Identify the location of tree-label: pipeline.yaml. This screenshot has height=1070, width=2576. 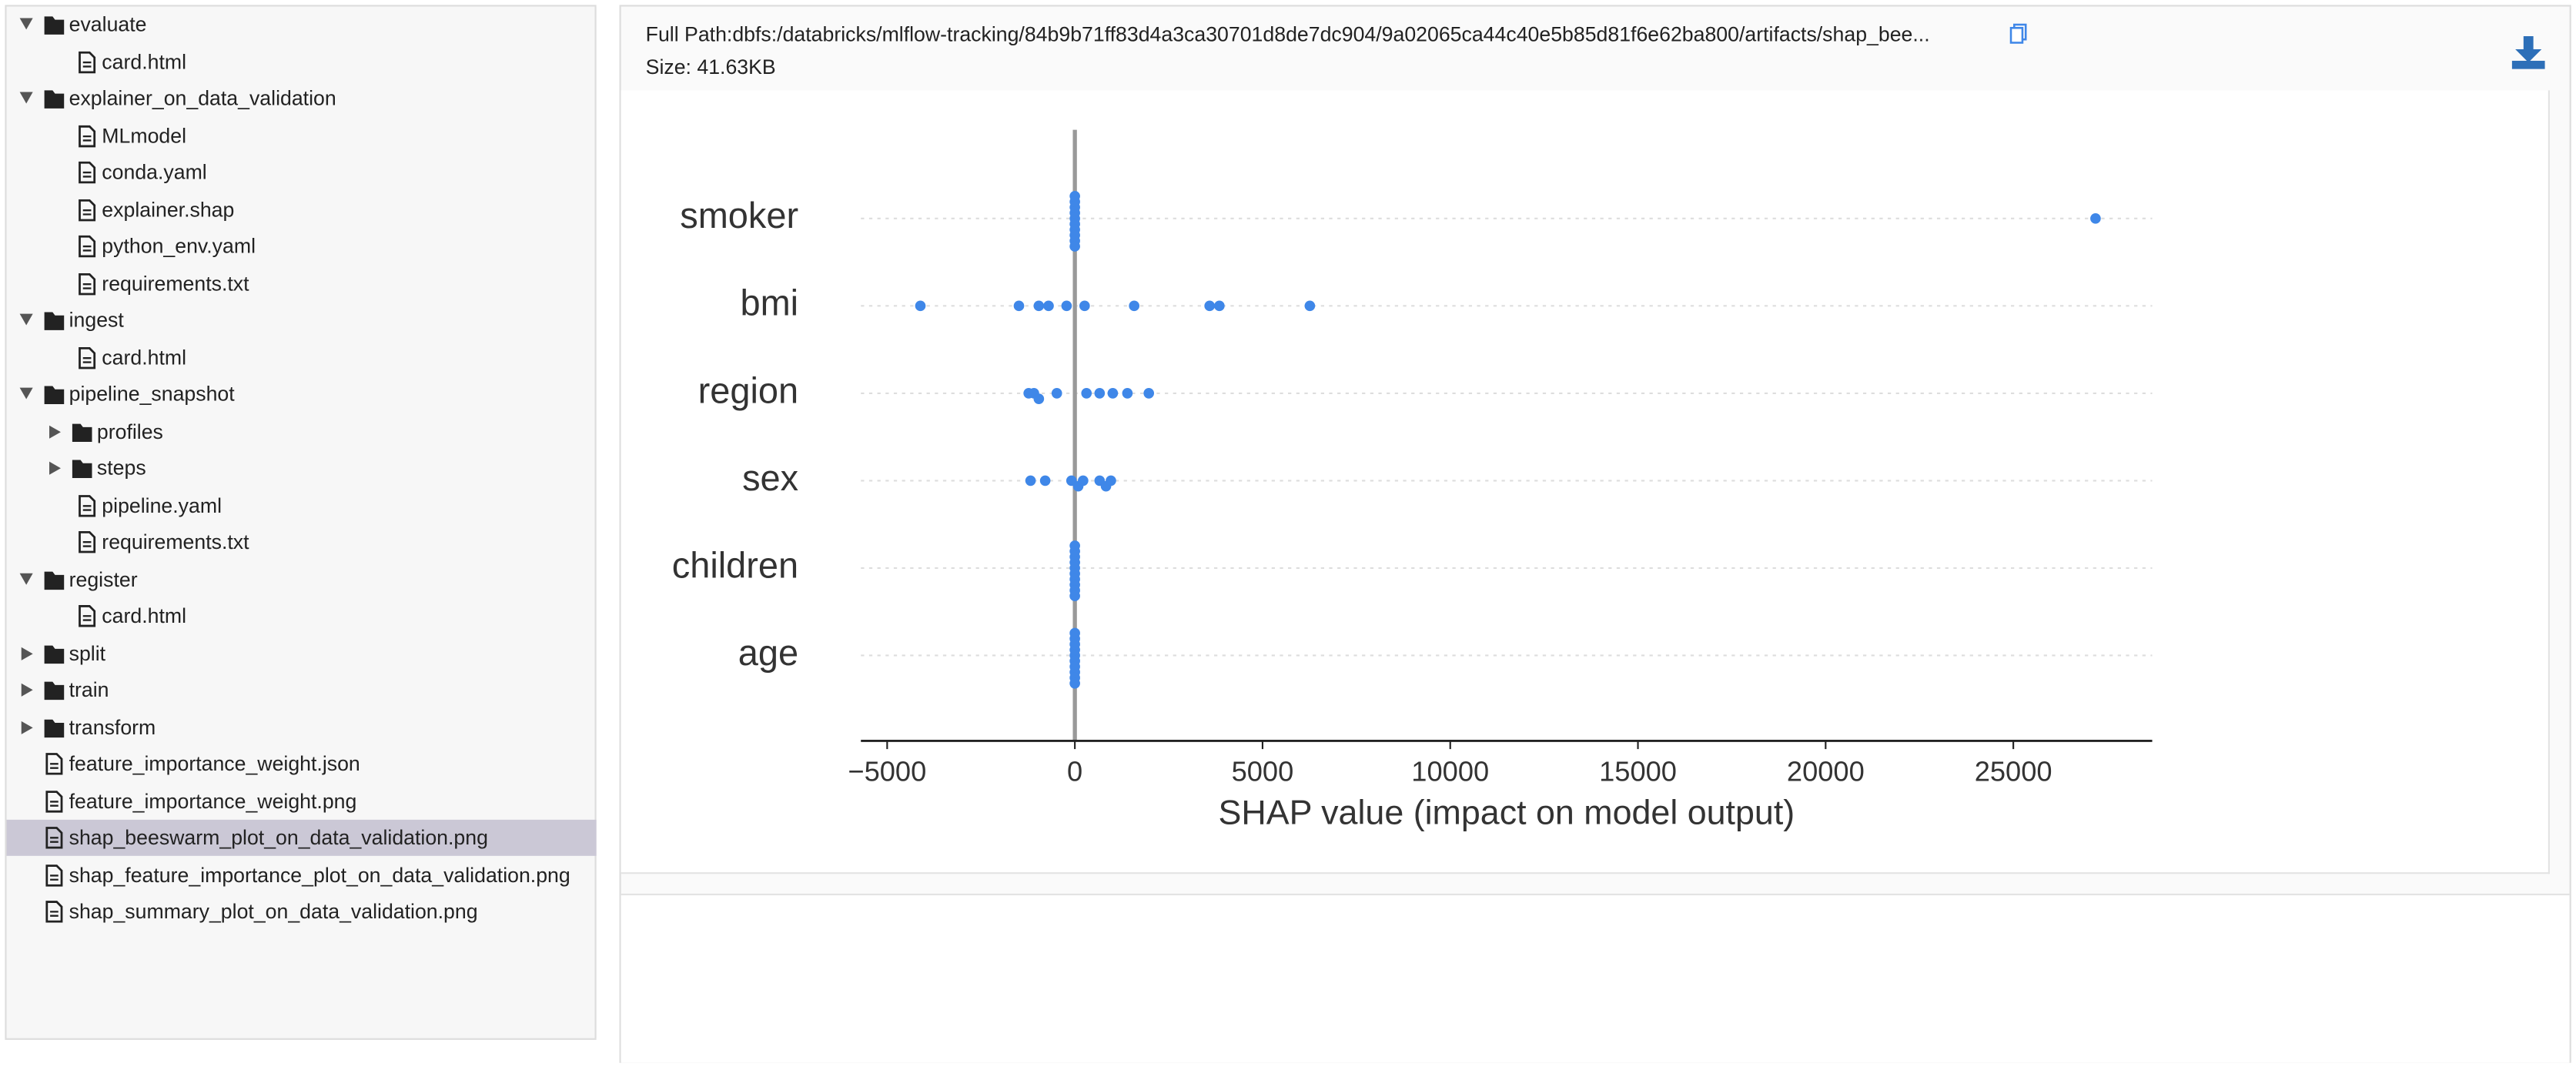
(162, 505).